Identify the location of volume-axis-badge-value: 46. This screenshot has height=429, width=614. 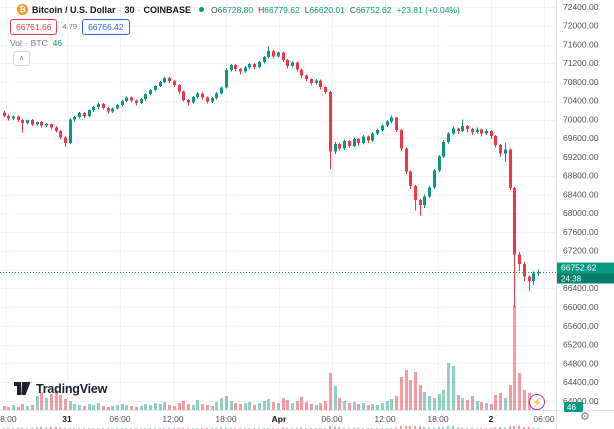
(571, 407).